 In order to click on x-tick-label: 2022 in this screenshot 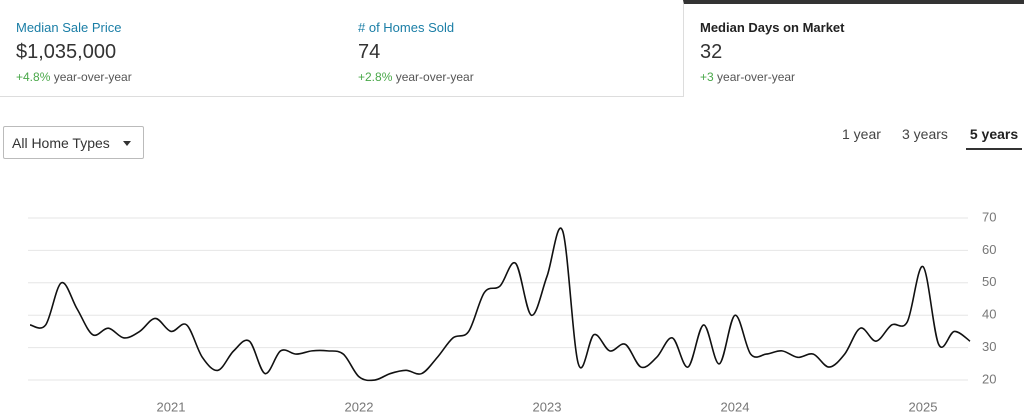, I will do `click(359, 406)`.